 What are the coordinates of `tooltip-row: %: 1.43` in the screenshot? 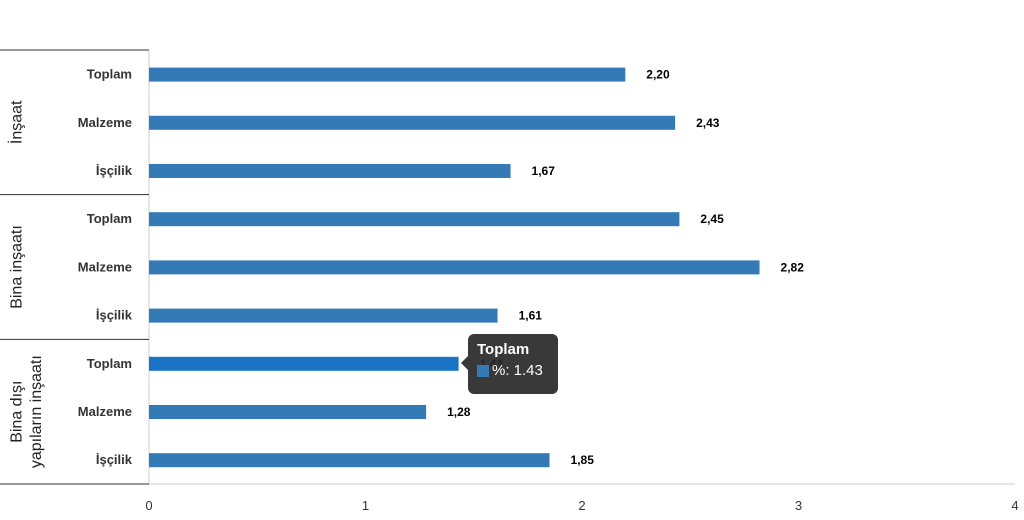 It's located at (513, 370).